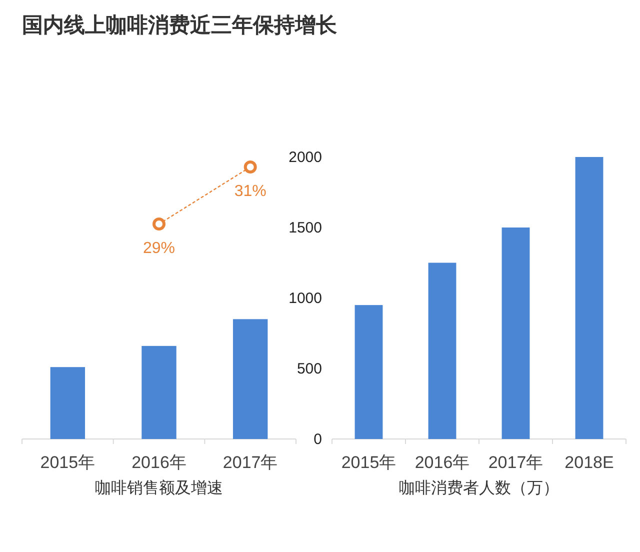 The image size is (640, 552). What do you see at coordinates (305, 298) in the screenshot?
I see `y-tick-label: 1000` at bounding box center [305, 298].